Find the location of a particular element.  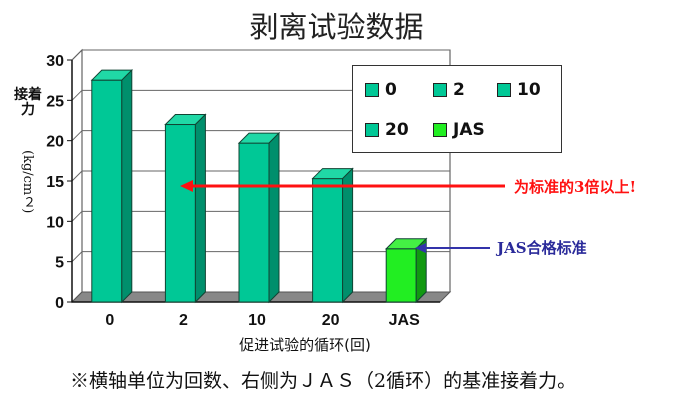

legend-label-jas: JAS is located at coordinates (469, 130).